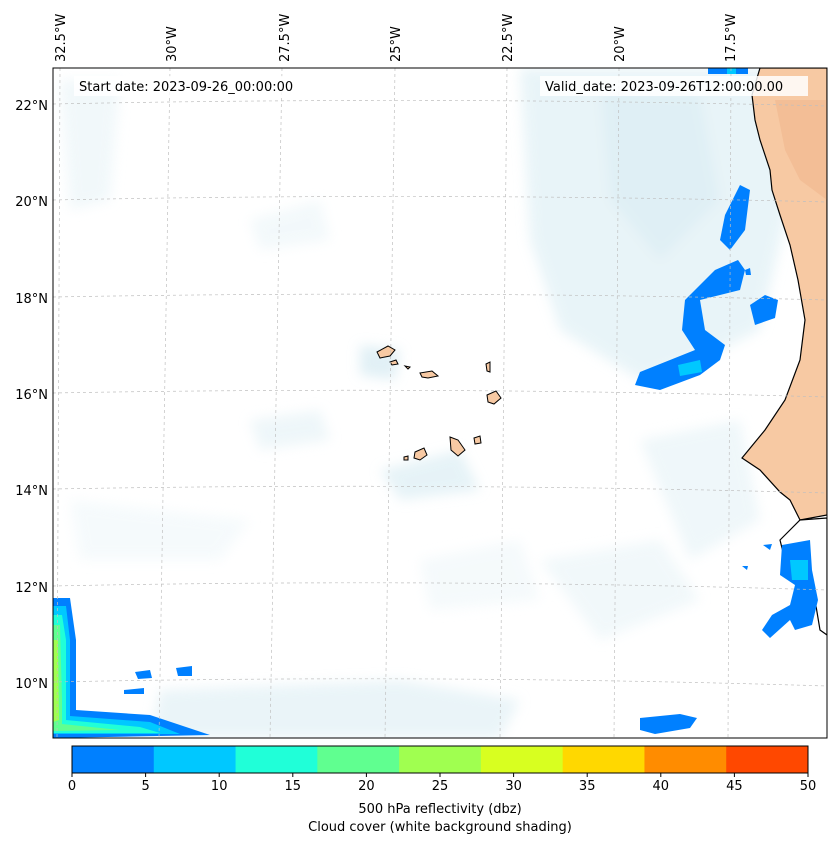 The image size is (837, 843). What do you see at coordinates (31, 202) in the screenshot?
I see `lat-label: 20°N` at bounding box center [31, 202].